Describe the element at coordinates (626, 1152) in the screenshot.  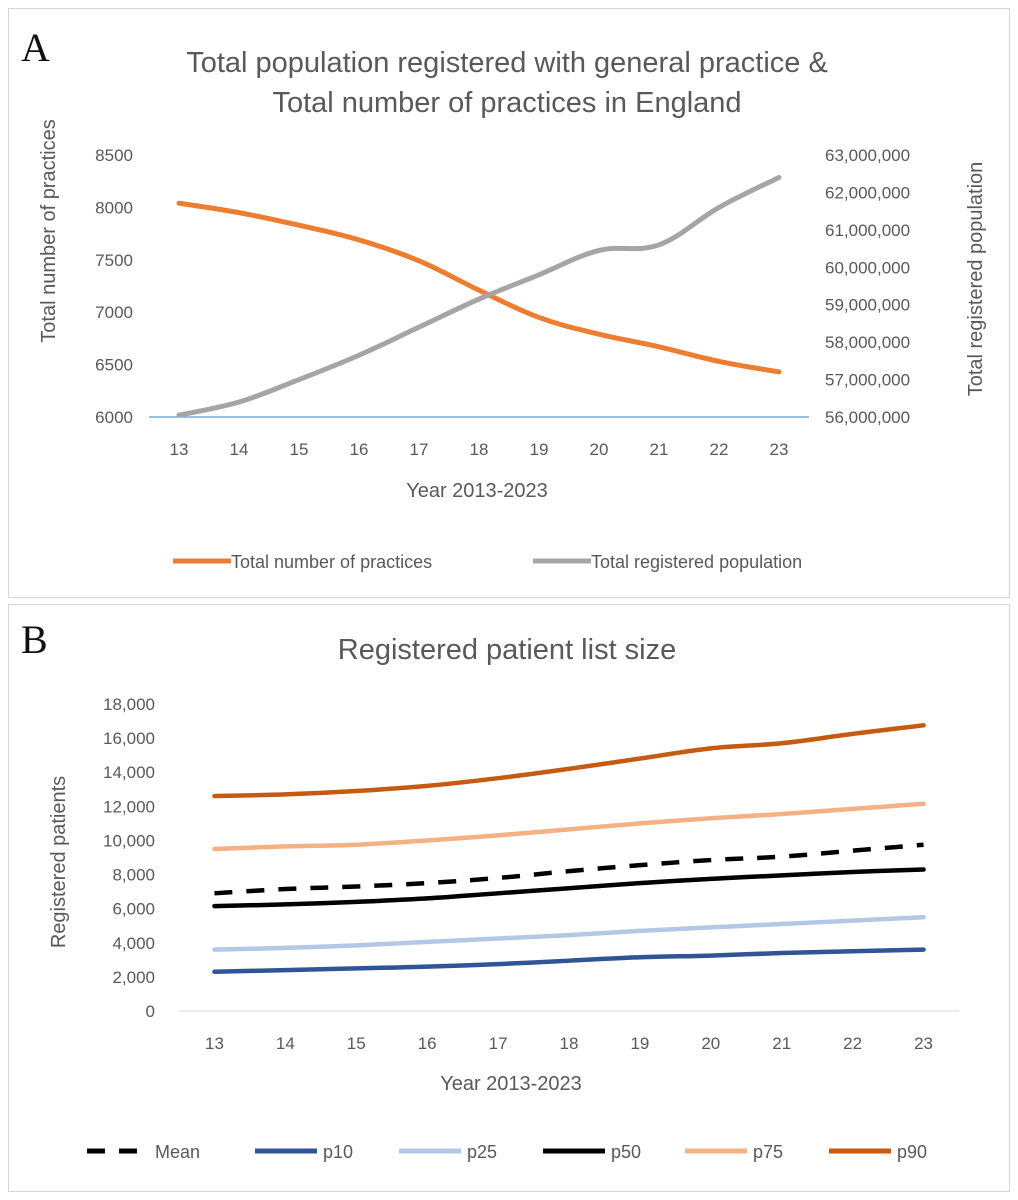
I see `legend-label: p50` at that location.